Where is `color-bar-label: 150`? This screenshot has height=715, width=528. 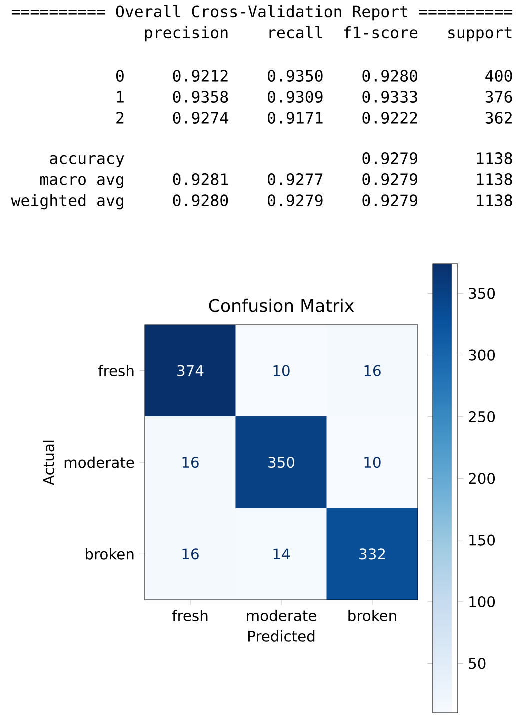
color-bar-label: 150 is located at coordinates (483, 540).